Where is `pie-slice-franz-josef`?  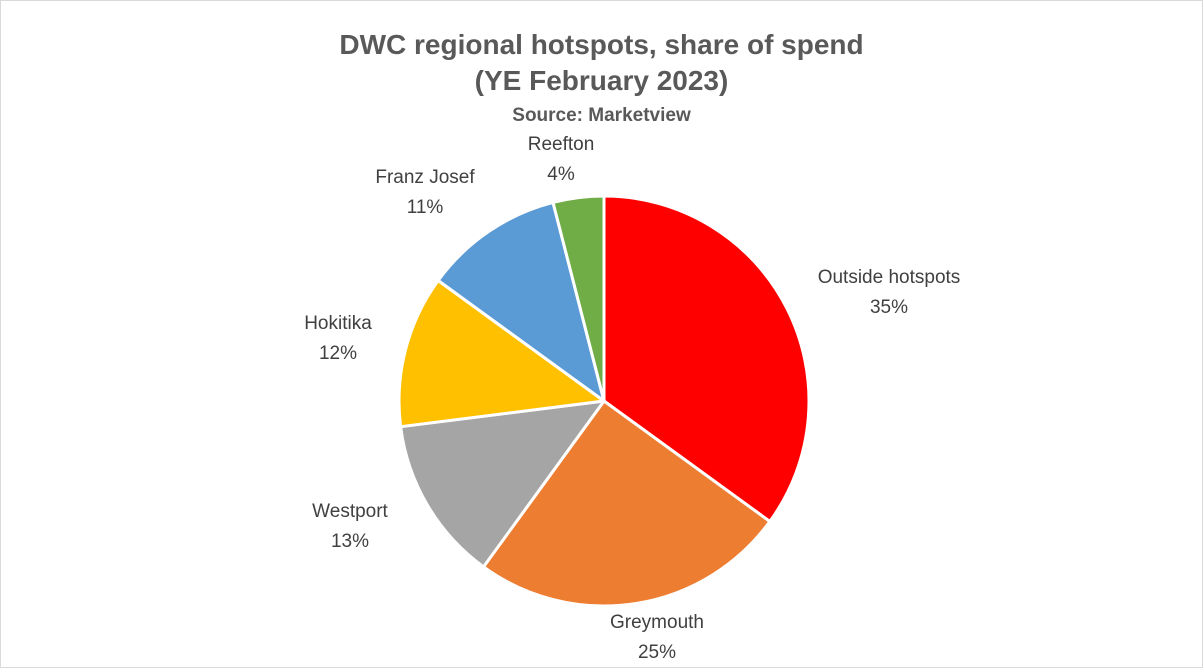
pie-slice-franz-josef is located at coordinates (521, 301).